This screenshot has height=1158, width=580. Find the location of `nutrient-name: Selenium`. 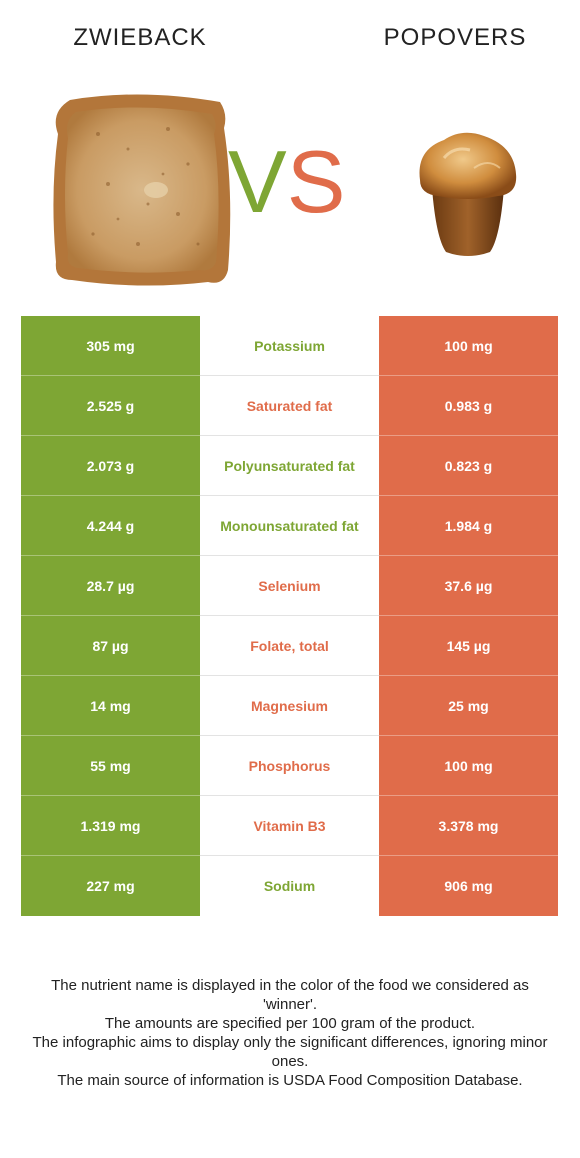

nutrient-name: Selenium is located at coordinates (289, 586).